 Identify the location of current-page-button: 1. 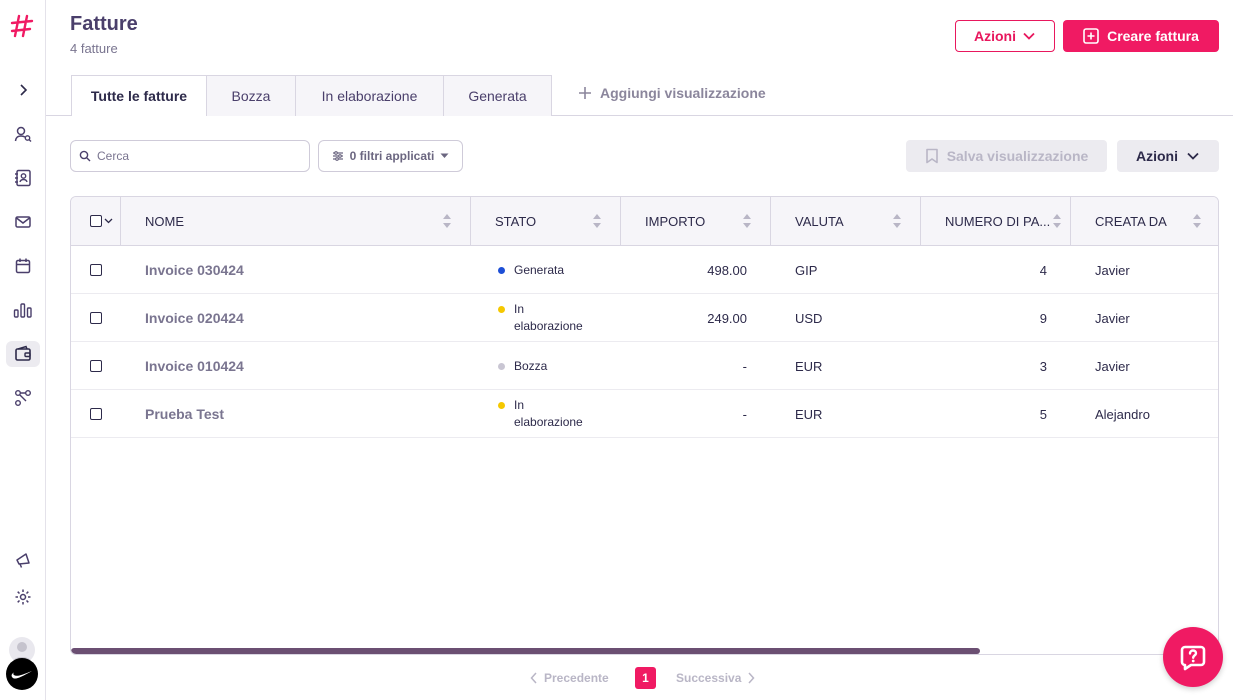
(645, 678).